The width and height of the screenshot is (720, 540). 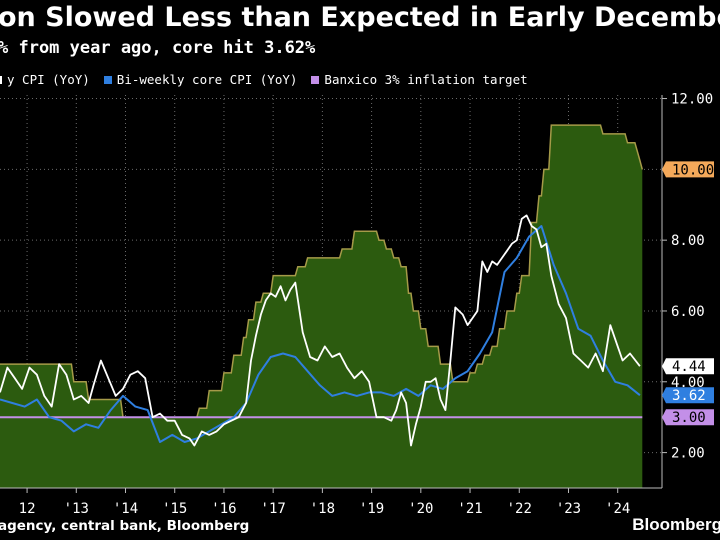 I want to click on core-value-tag: 3.62, so click(x=689, y=396).